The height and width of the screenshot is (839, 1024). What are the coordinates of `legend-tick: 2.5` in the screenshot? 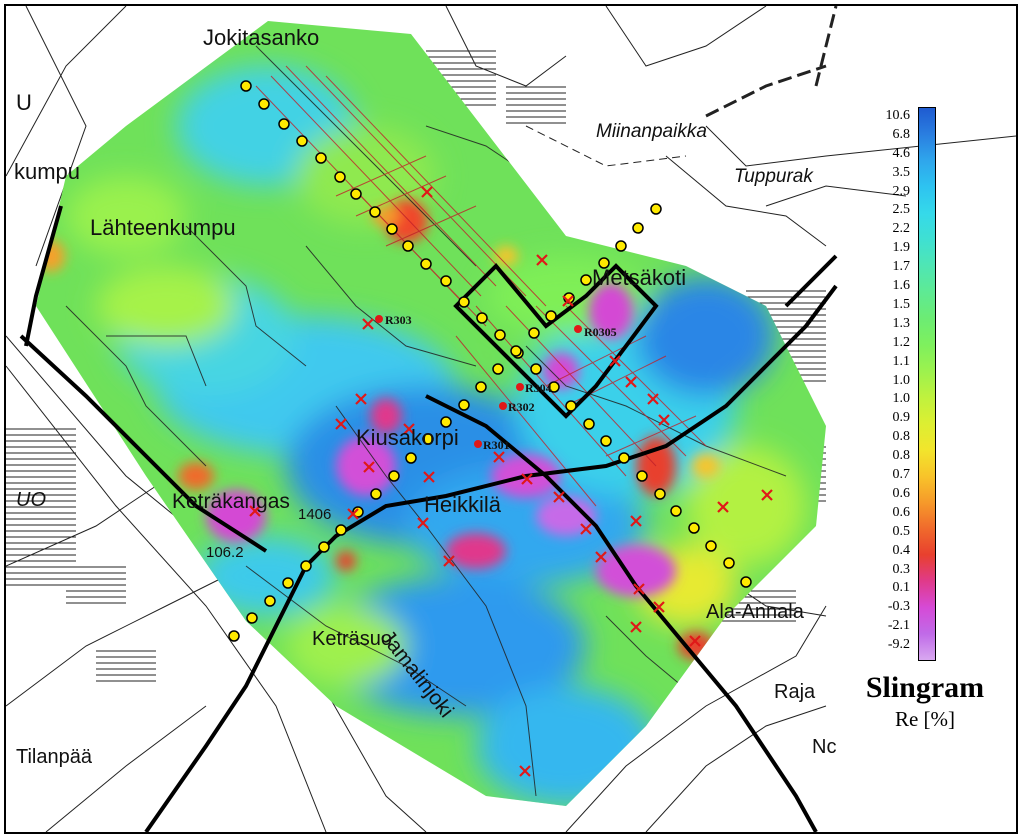 It's located at (901, 210).